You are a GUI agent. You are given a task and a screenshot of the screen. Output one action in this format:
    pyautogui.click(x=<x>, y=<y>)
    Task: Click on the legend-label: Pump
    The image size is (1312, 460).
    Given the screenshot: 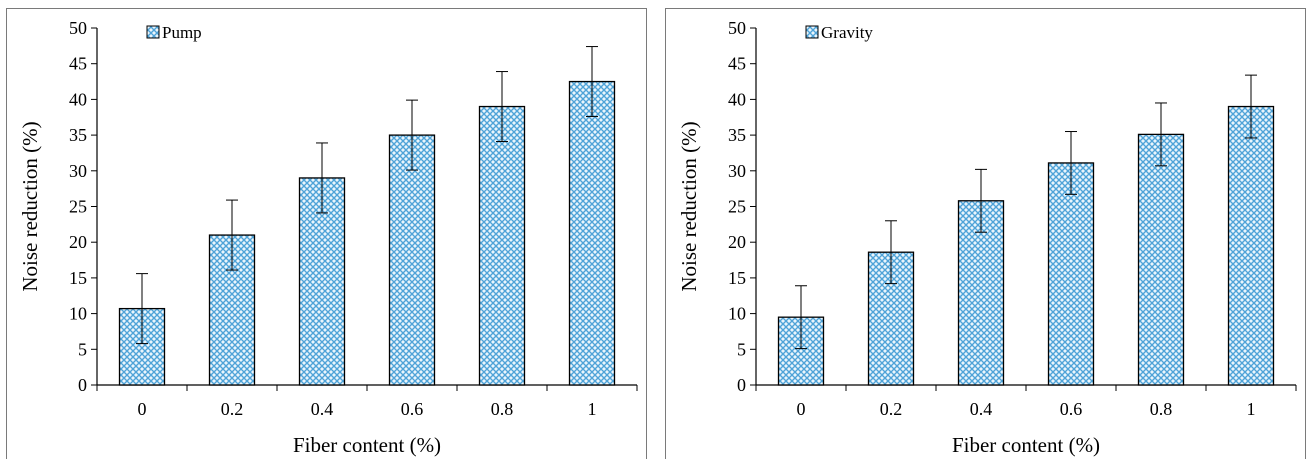 What is the action you would take?
    pyautogui.click(x=182, y=32)
    